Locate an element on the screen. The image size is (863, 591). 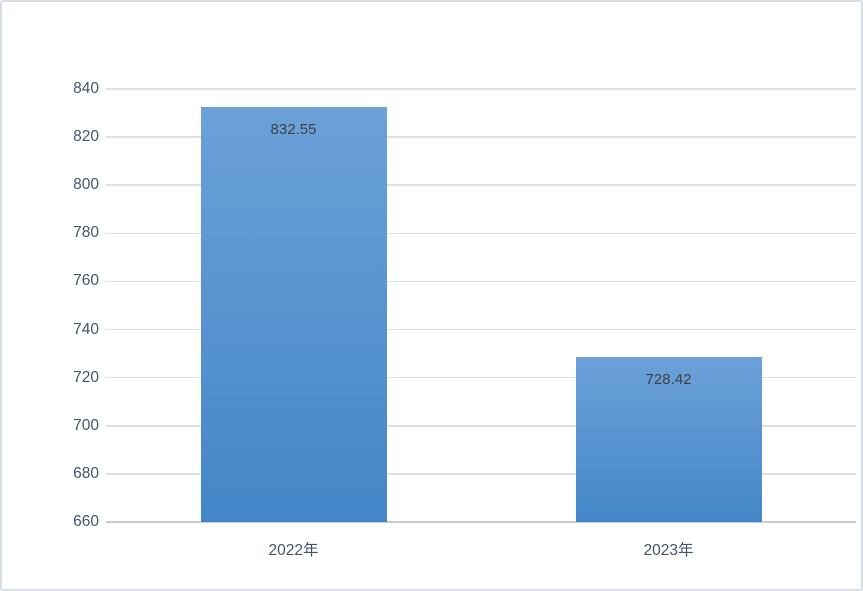
y-axis-tick-label: 740 is located at coordinates (86, 329).